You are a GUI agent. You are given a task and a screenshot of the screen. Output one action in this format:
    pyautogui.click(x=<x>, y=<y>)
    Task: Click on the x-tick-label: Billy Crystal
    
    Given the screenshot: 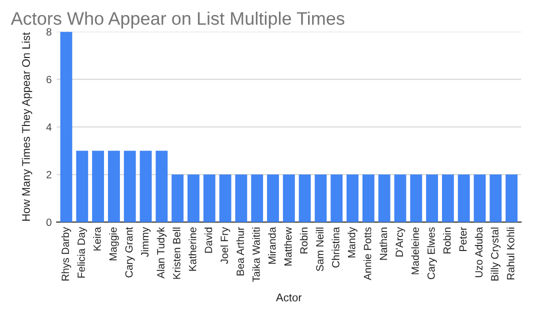 What is the action you would take?
    pyautogui.click(x=495, y=254)
    